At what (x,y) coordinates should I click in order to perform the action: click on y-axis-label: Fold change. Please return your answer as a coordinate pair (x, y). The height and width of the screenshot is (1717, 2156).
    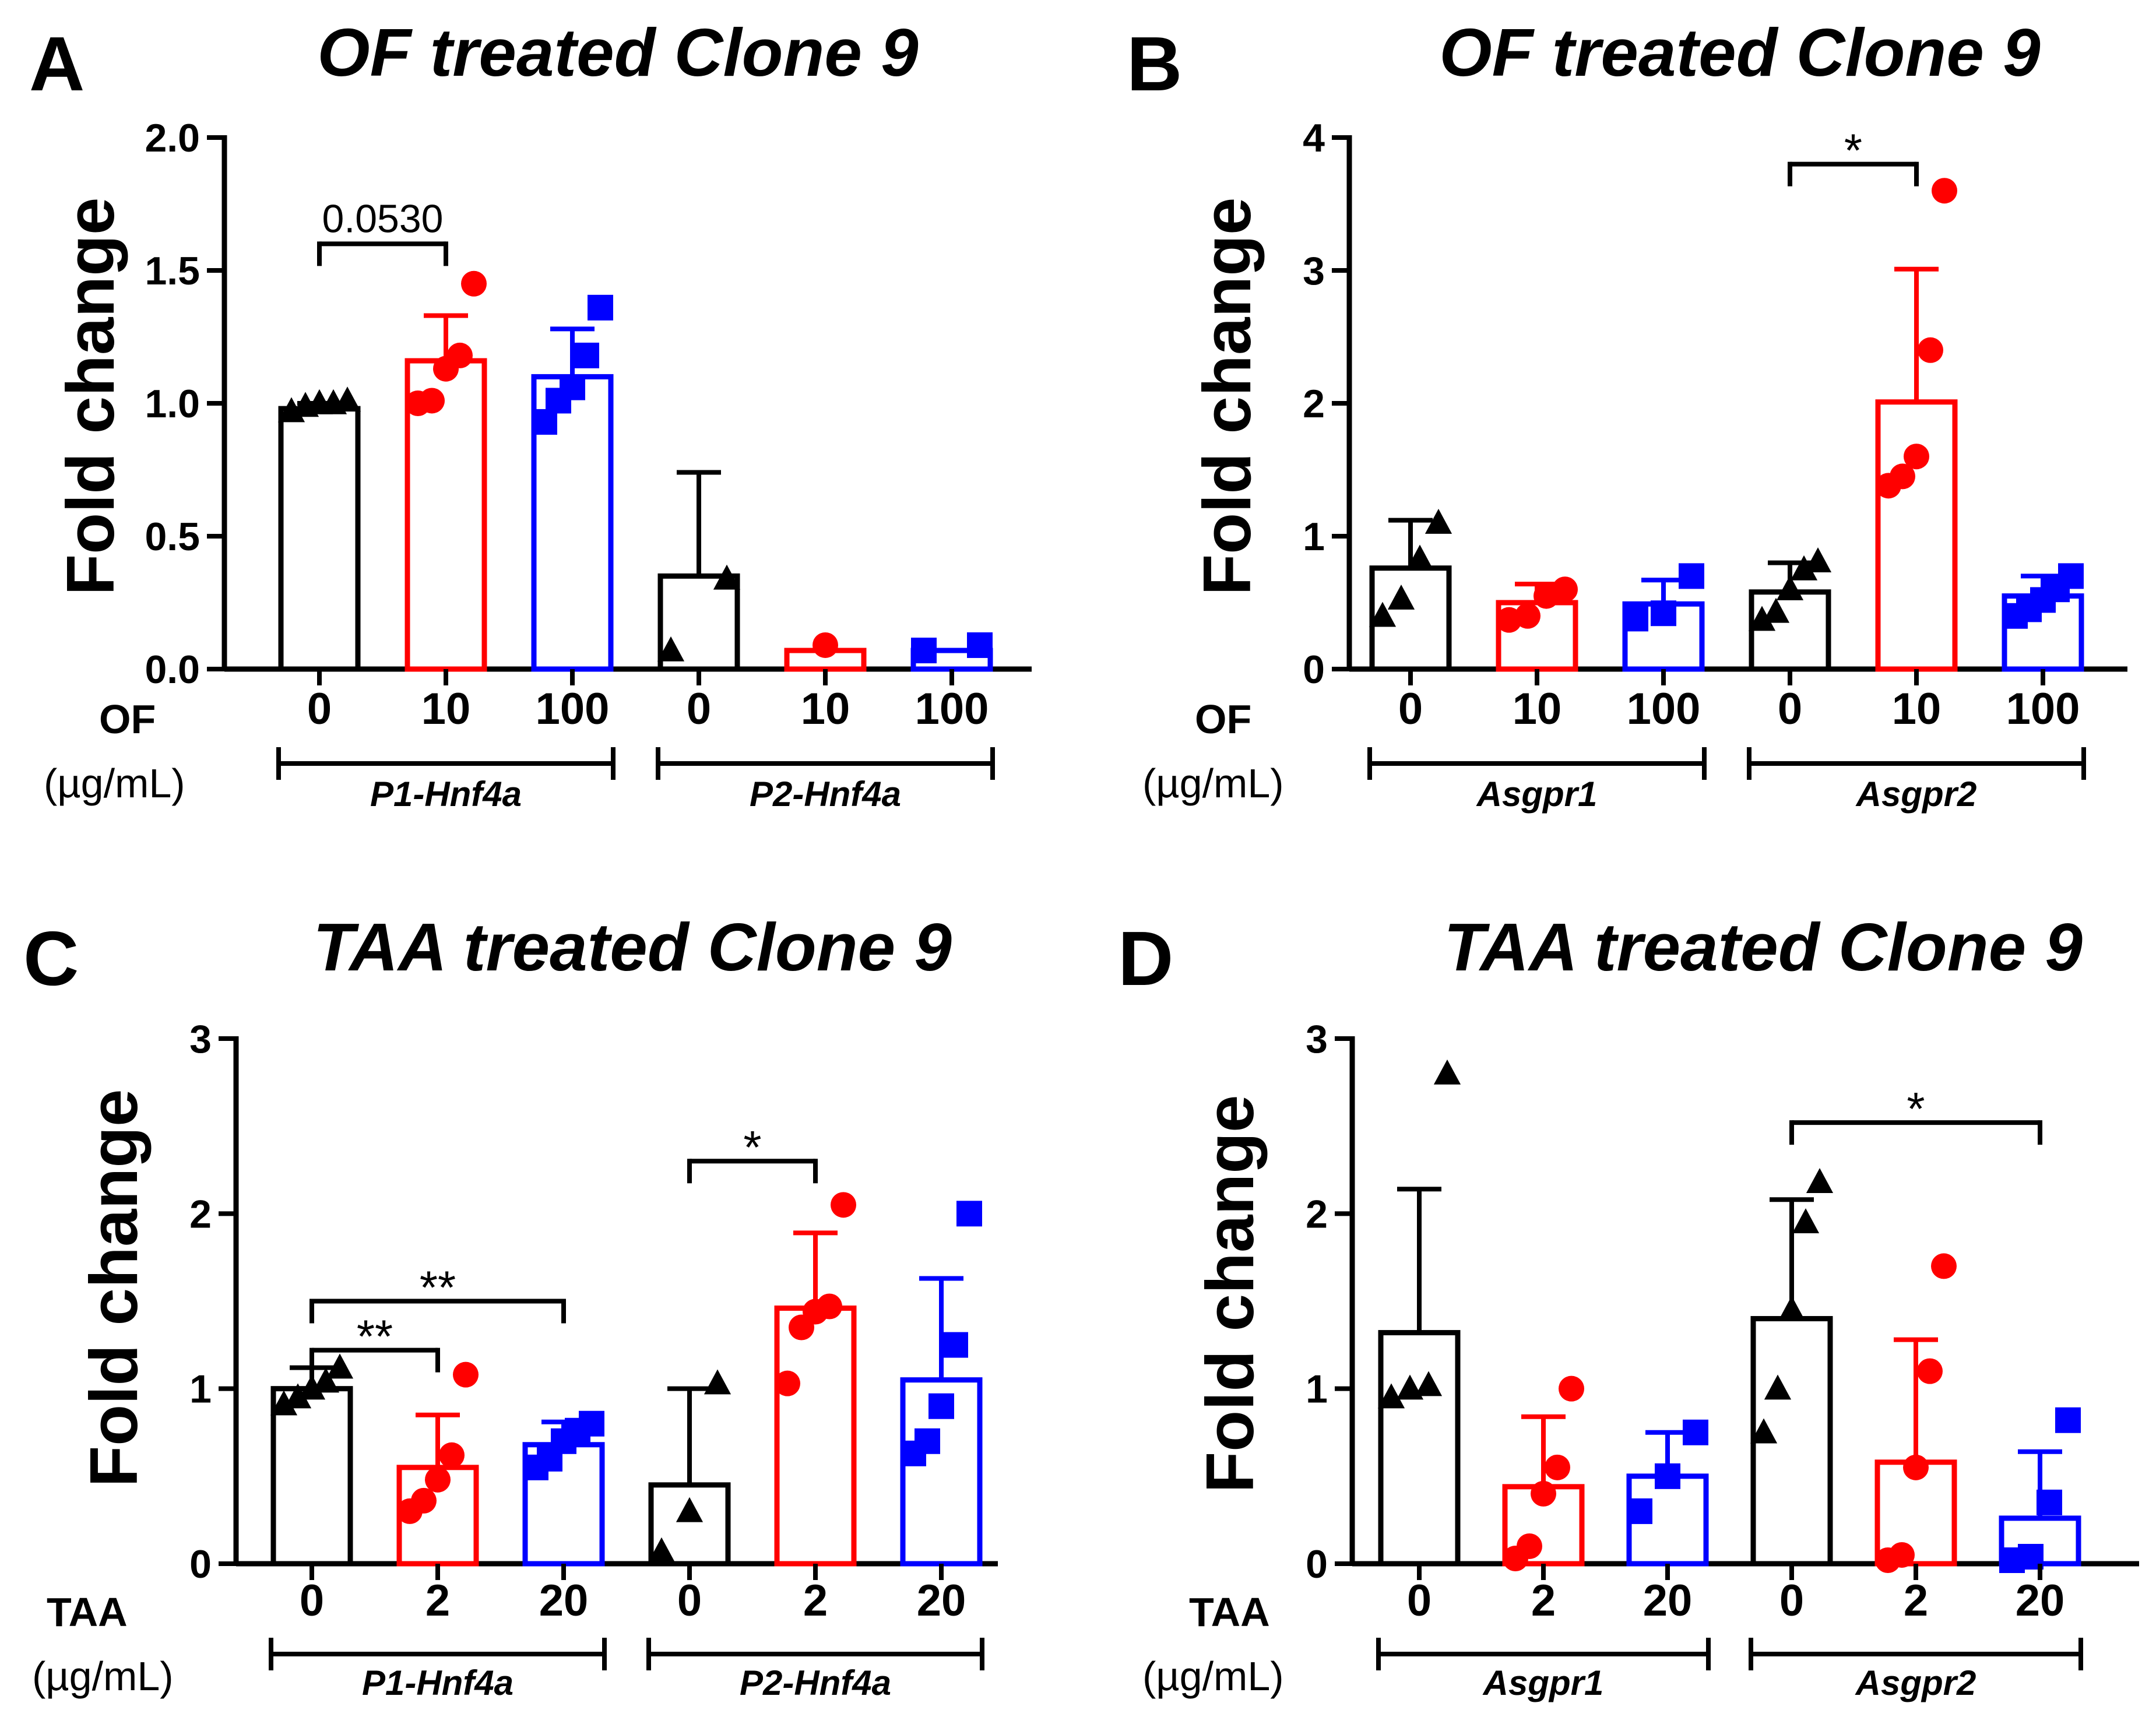
    Looking at the image, I should click on (1230, 1294).